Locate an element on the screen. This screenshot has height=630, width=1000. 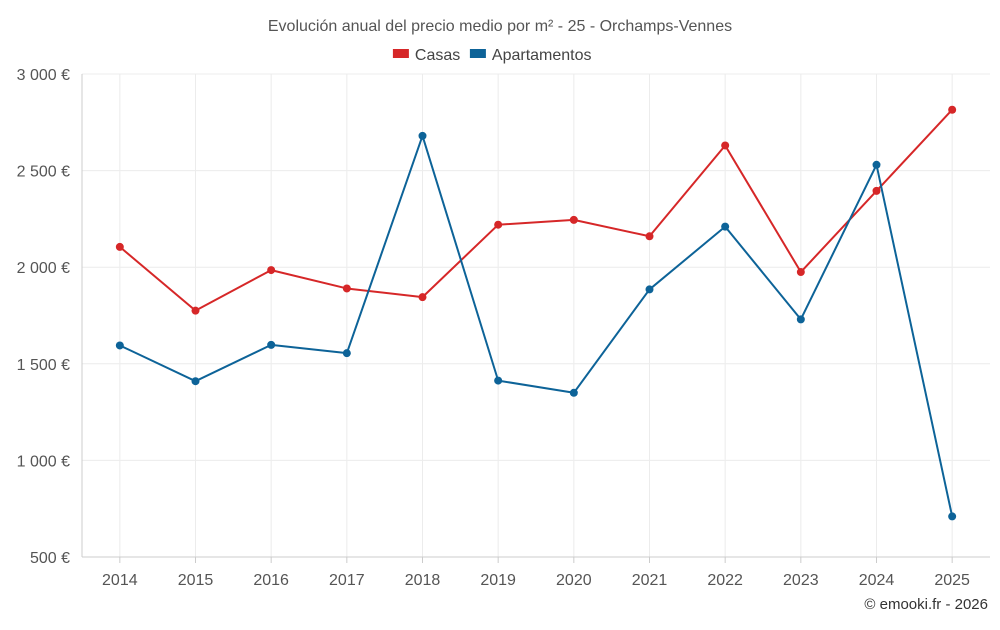
x-tick-label: 2019 is located at coordinates (498, 580).